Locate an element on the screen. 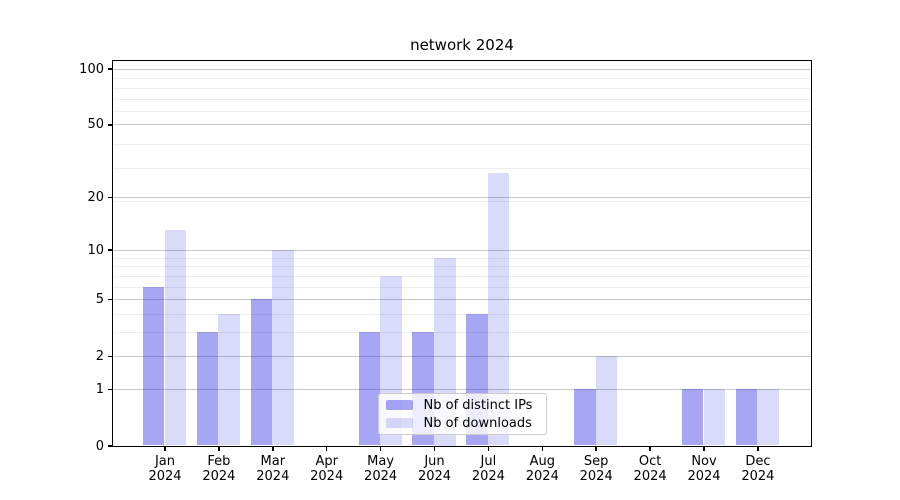 This screenshot has width=900, height=500. x-tick-label: Jan 2024 is located at coordinates (165, 469).